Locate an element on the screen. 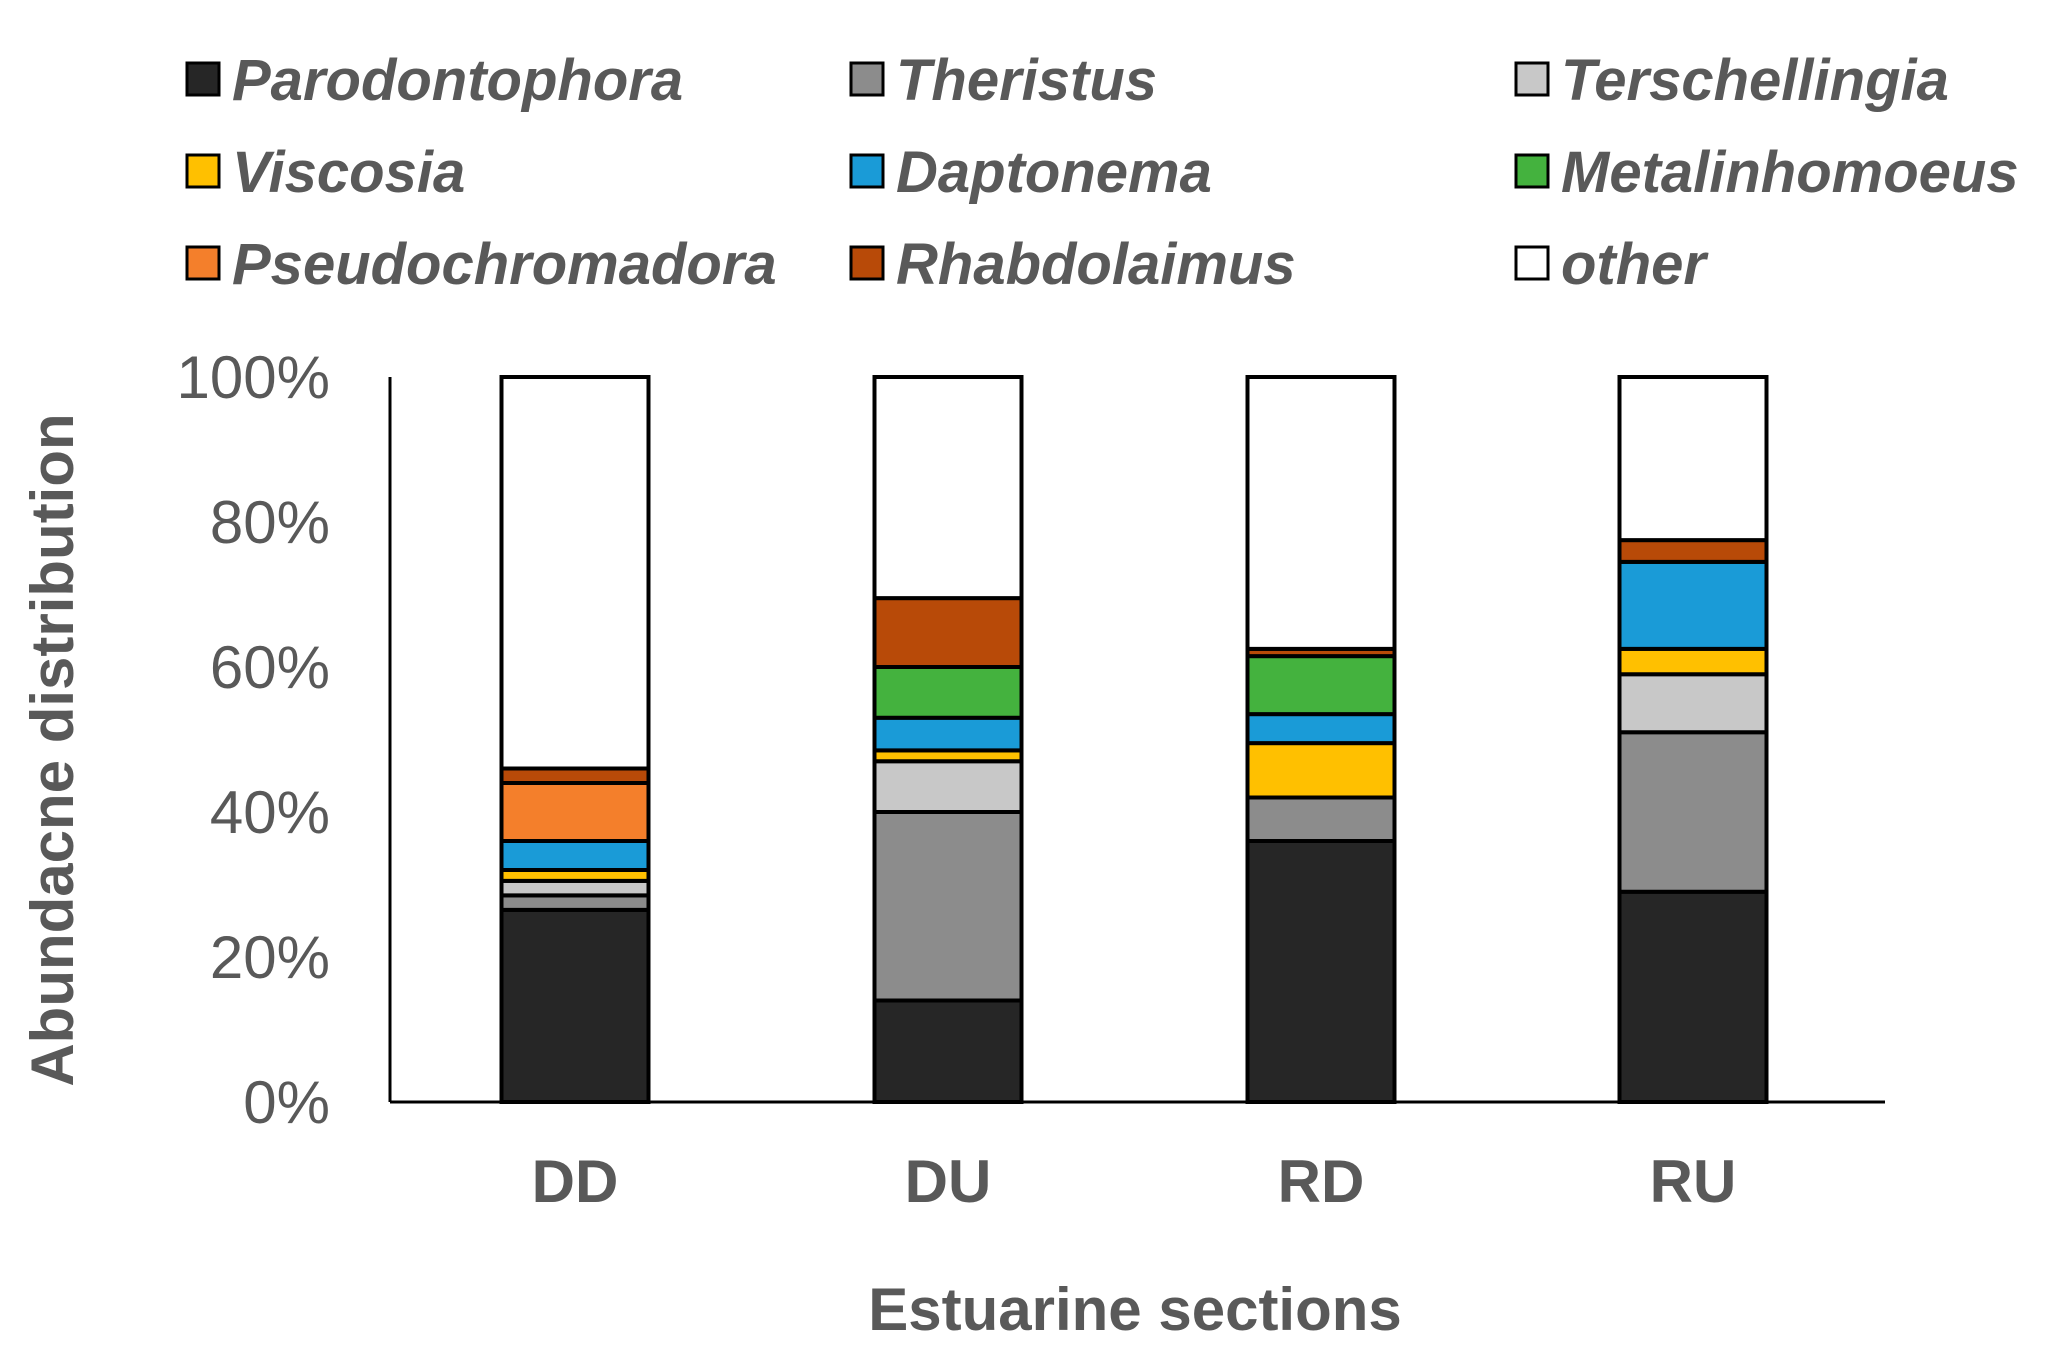  y-tick-label: 80% is located at coordinates (270, 522).